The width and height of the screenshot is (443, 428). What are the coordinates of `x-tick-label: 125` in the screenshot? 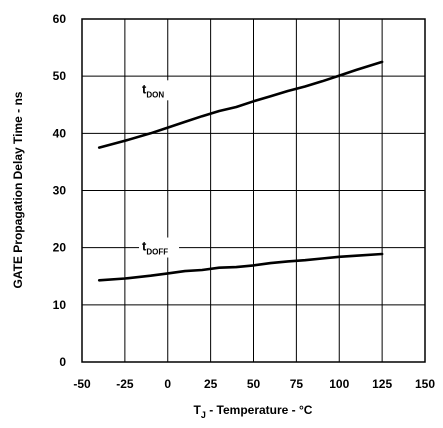 It's located at (382, 384).